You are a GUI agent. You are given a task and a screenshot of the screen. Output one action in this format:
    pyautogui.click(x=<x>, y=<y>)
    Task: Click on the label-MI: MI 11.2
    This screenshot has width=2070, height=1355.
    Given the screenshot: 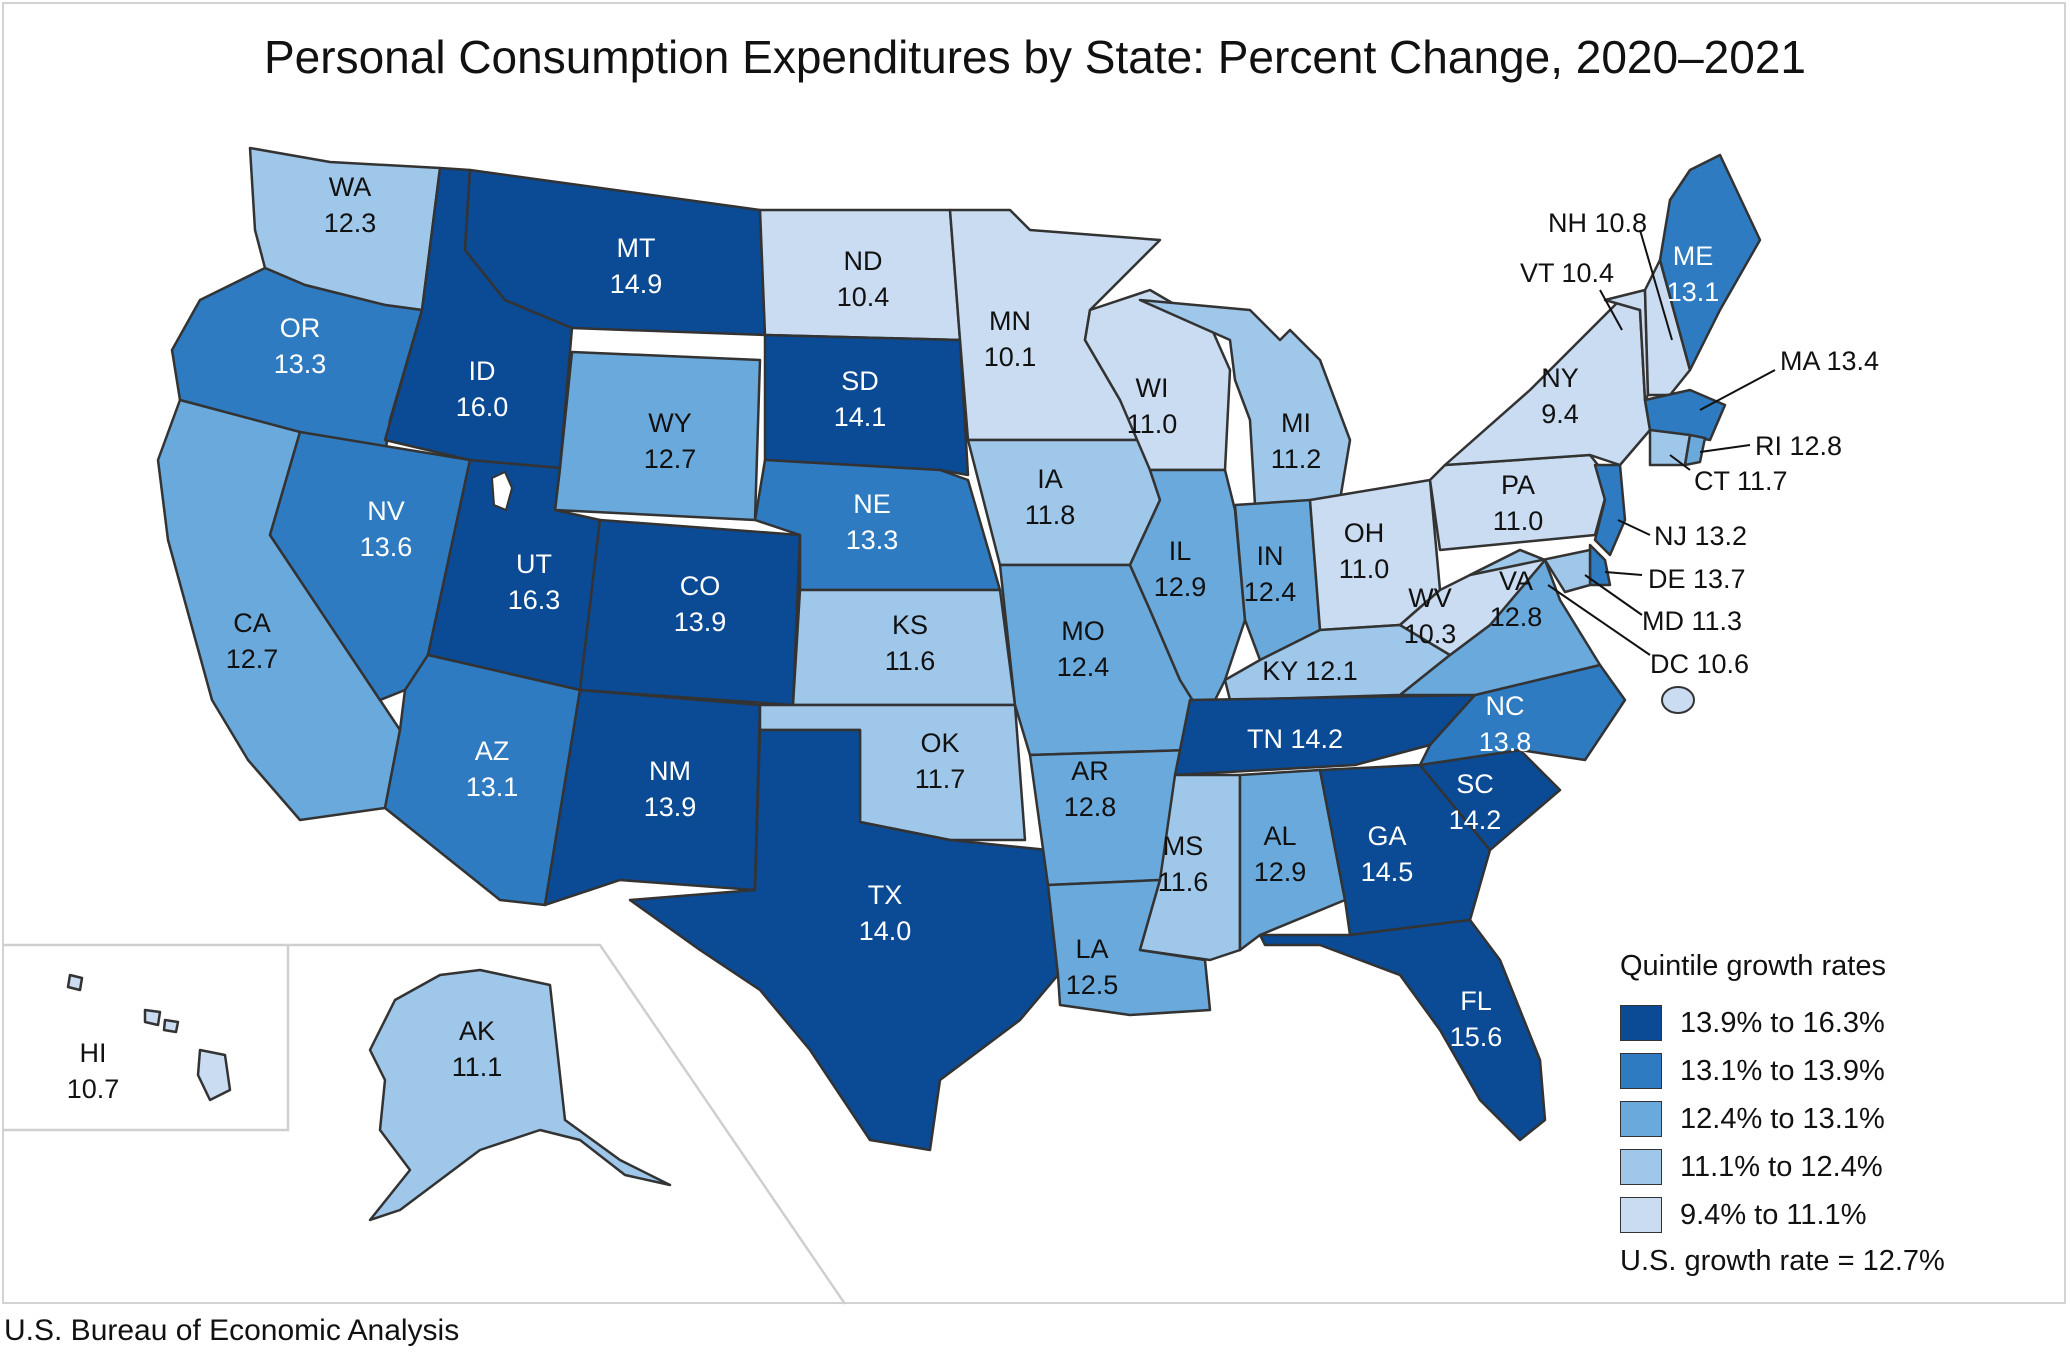 What is the action you would take?
    pyautogui.click(x=1296, y=441)
    